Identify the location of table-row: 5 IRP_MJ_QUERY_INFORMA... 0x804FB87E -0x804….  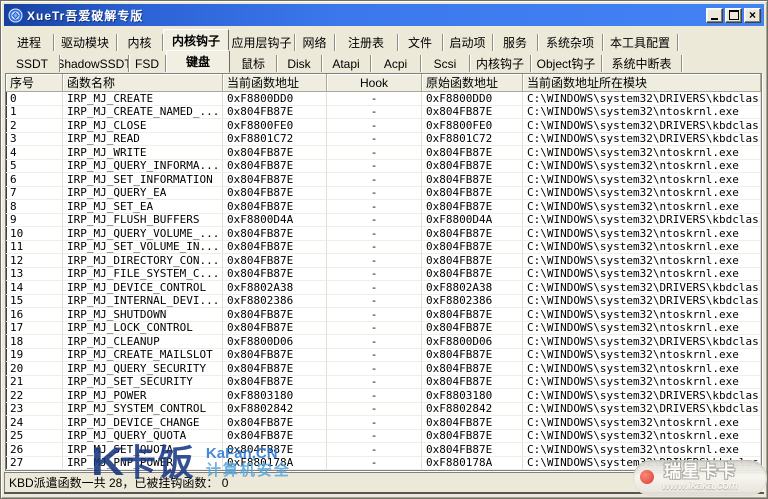
(383, 166).